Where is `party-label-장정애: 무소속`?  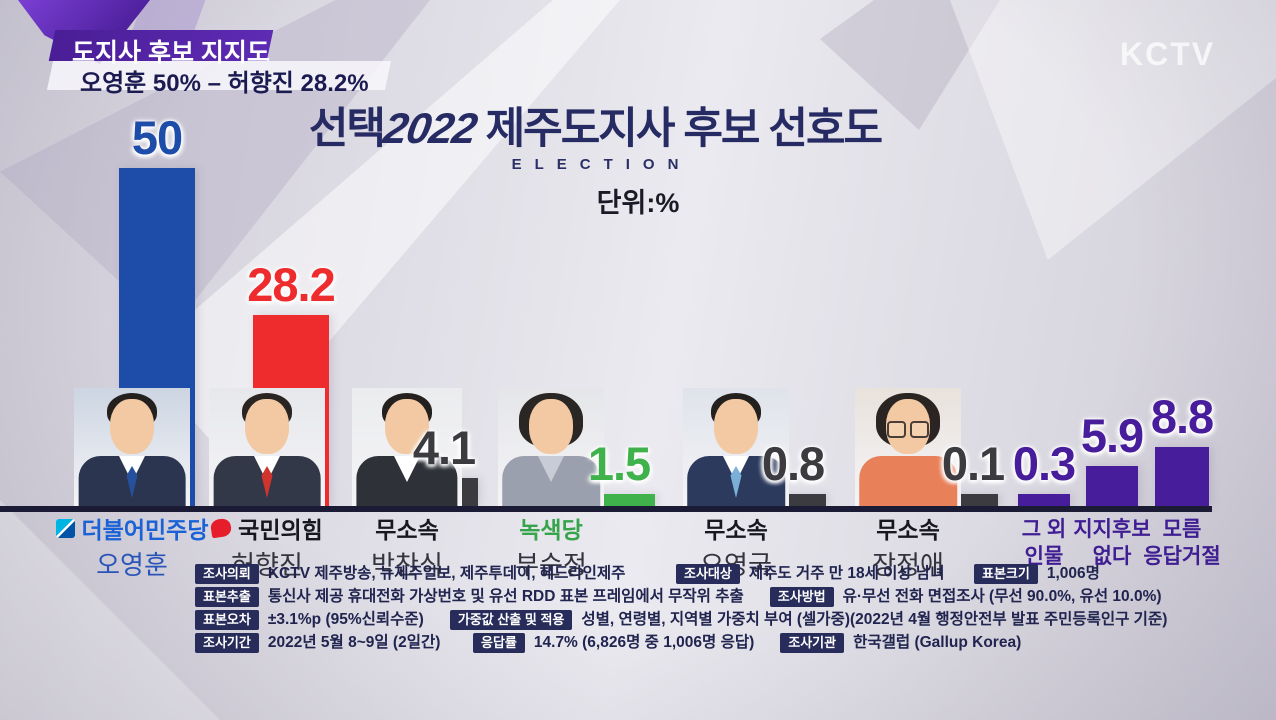
party-label-장정애: 무소속 is located at coordinates (908, 528).